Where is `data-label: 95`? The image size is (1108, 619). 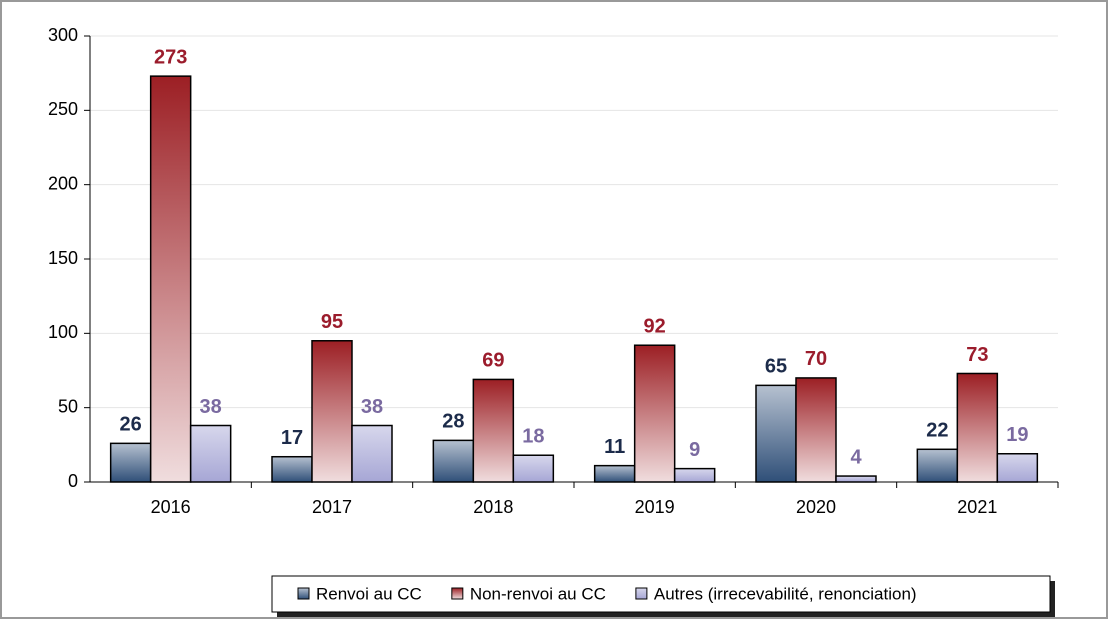
data-label: 95 is located at coordinates (332, 322).